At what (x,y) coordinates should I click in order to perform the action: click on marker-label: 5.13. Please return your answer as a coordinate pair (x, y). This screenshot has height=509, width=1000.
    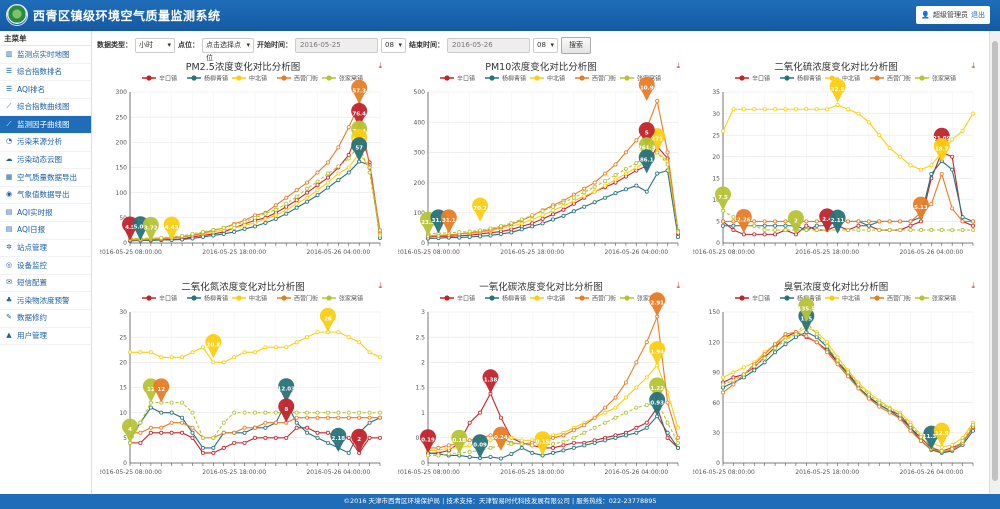
    Looking at the image, I should click on (921, 208).